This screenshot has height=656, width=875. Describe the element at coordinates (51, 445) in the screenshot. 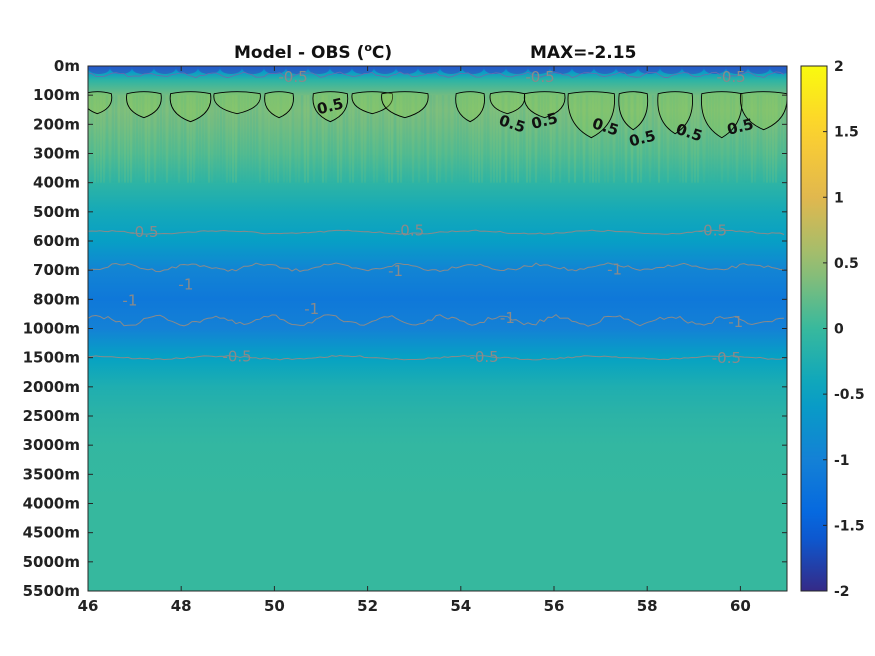

I see `y-tick-label: 3000m` at that location.